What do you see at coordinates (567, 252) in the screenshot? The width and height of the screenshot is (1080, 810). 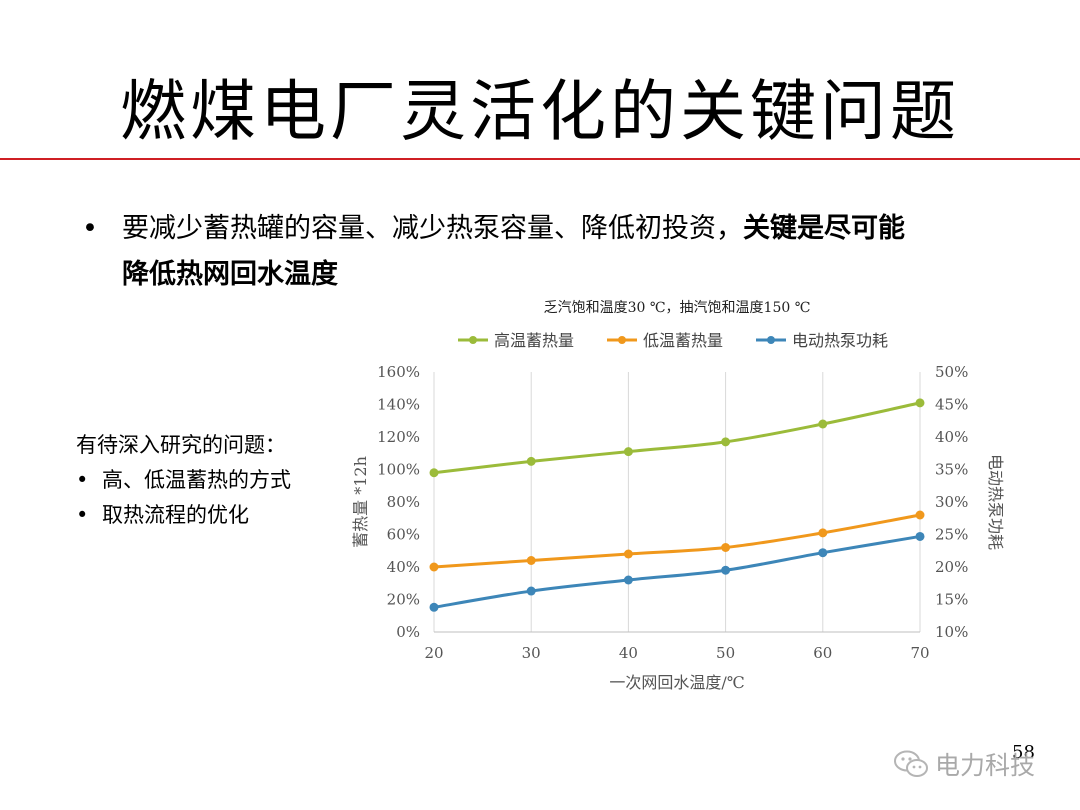 I see `main-bullet-text: 要减少蓄热罐的容量、减少热泵容量、降低初投资，关键是尽可能 降低热网回水温度` at bounding box center [567, 252].